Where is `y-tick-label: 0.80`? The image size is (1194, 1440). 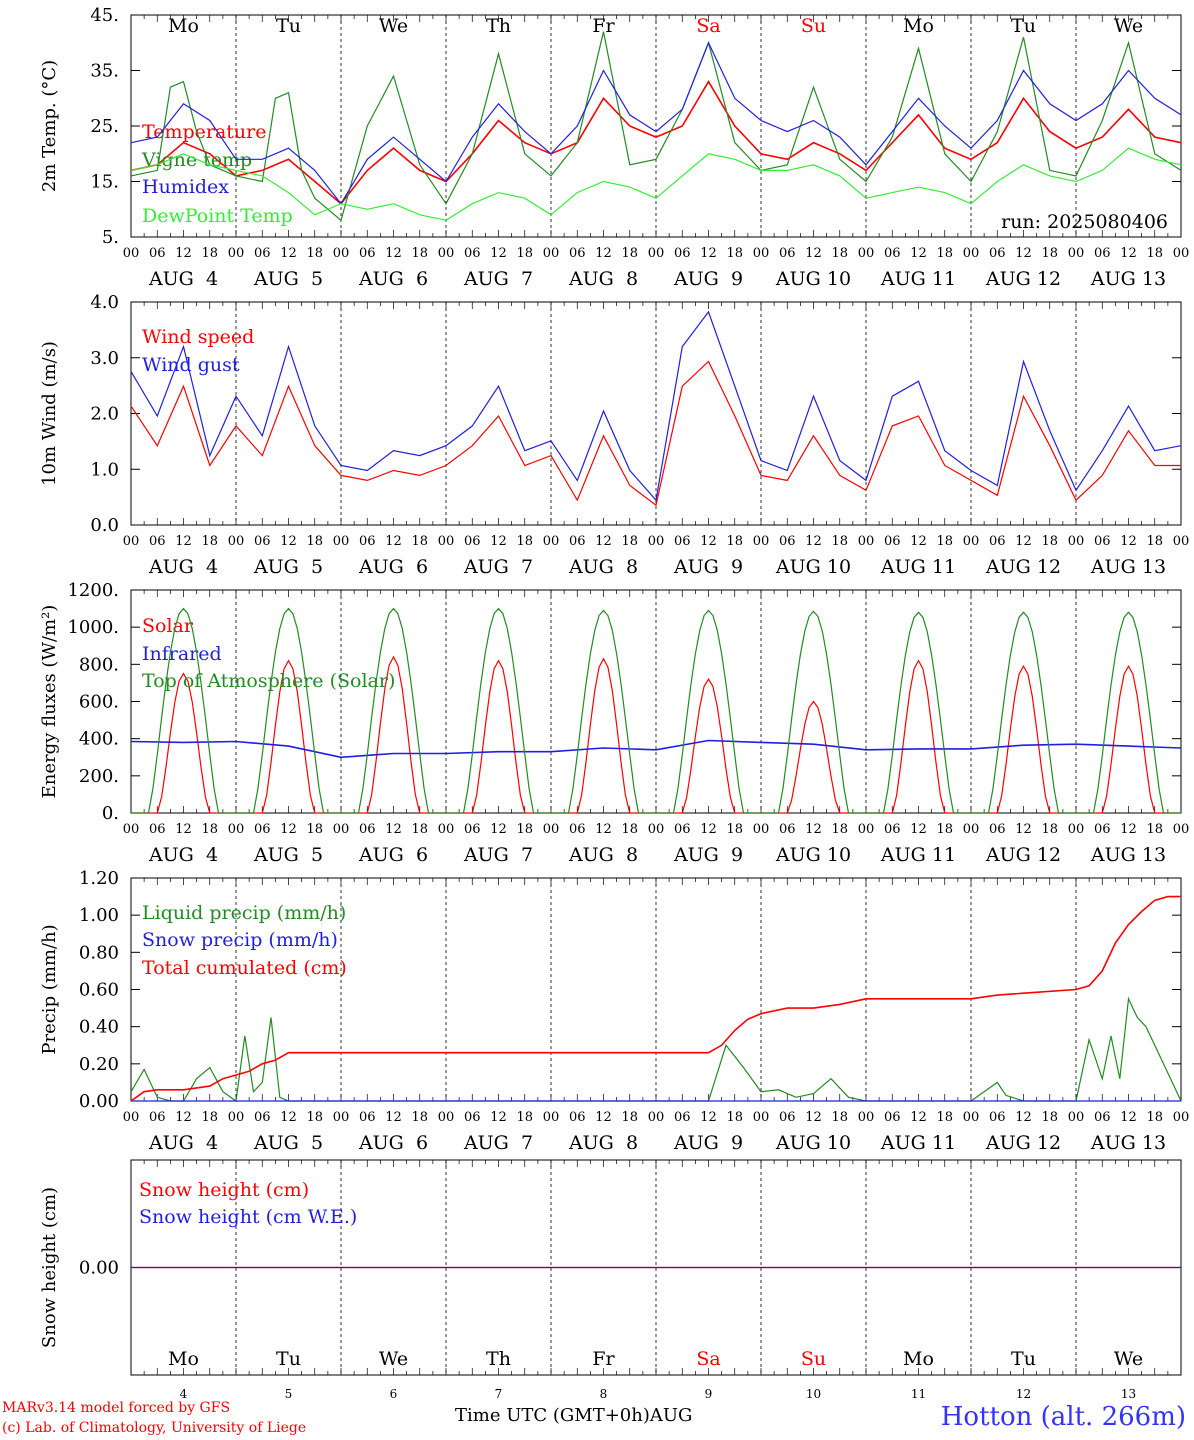 y-tick-label: 0.80 is located at coordinates (99, 952).